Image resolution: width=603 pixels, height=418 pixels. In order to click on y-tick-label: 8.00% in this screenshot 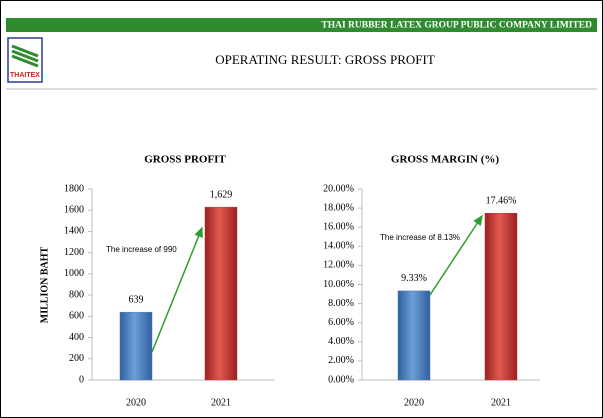, I will do `click(341, 303)`.